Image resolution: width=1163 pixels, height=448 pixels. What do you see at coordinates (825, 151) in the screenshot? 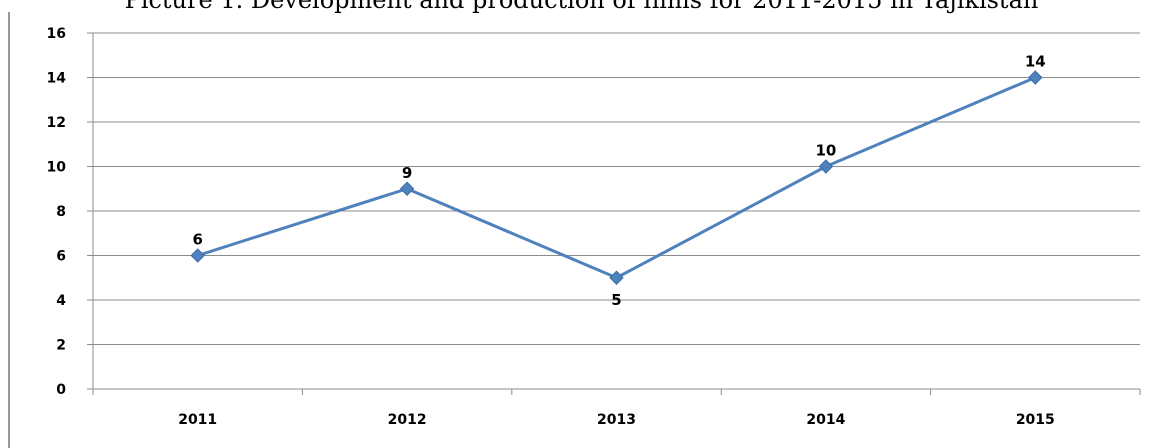
I see `data-label: 10` at bounding box center [825, 151].